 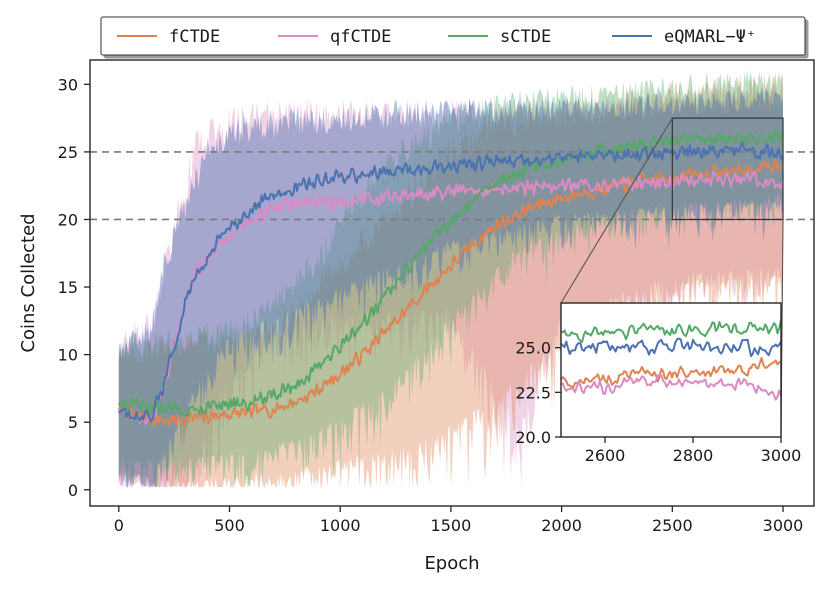 I want to click on inset-x-tick-label-2800: 2800, so click(x=693, y=455).